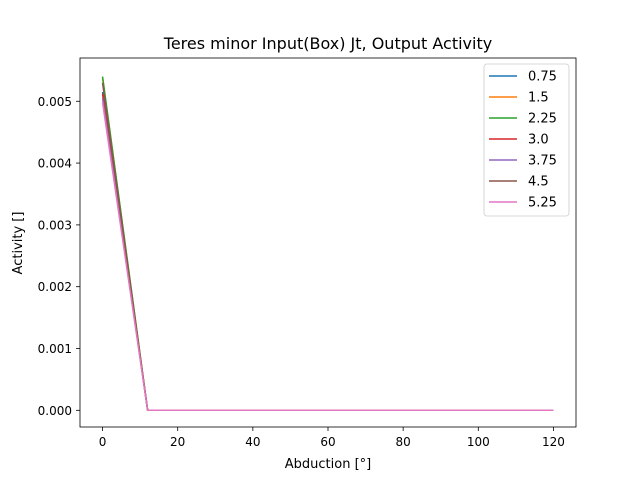 Image resolution: width=640 pixels, height=480 pixels. I want to click on x-tick-label: 80, so click(403, 442).